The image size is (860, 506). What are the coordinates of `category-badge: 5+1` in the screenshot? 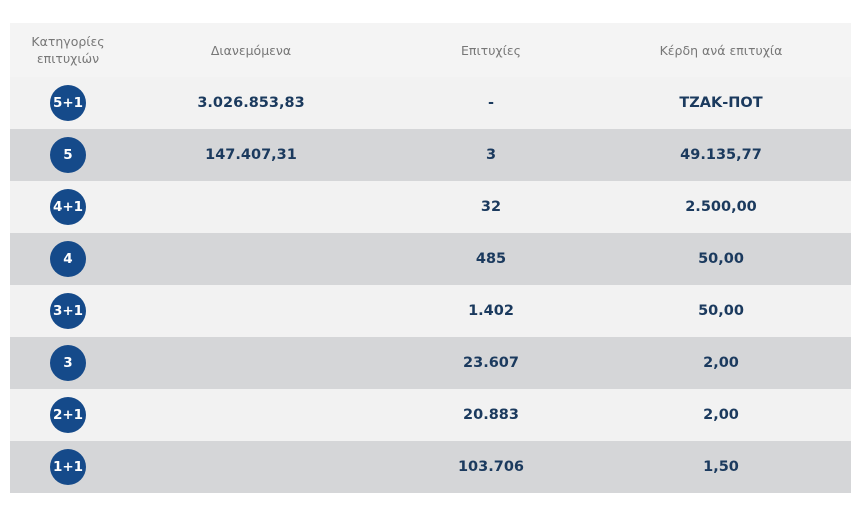 It's located at (68, 103).